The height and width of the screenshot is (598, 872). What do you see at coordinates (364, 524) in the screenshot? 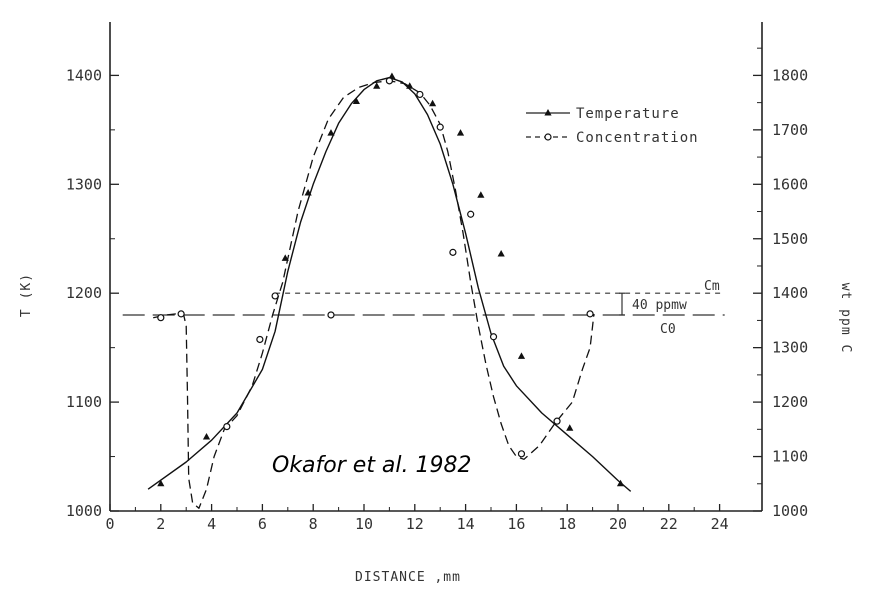
I see `x-tick-label: 10` at bounding box center [364, 524].